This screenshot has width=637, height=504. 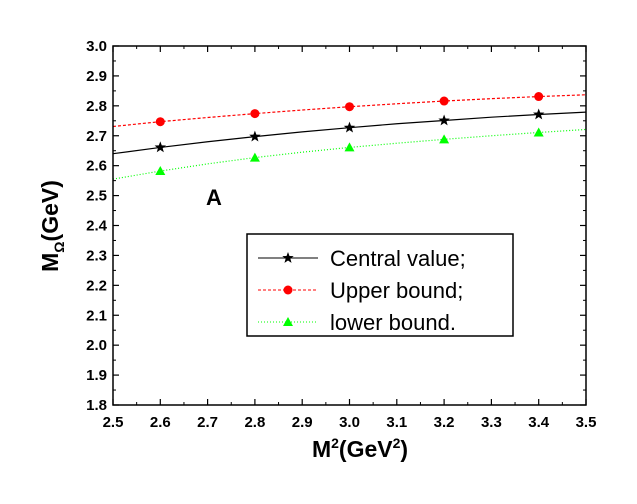 What do you see at coordinates (96, 106) in the screenshot?
I see `y-tick-label: 2.8` at bounding box center [96, 106].